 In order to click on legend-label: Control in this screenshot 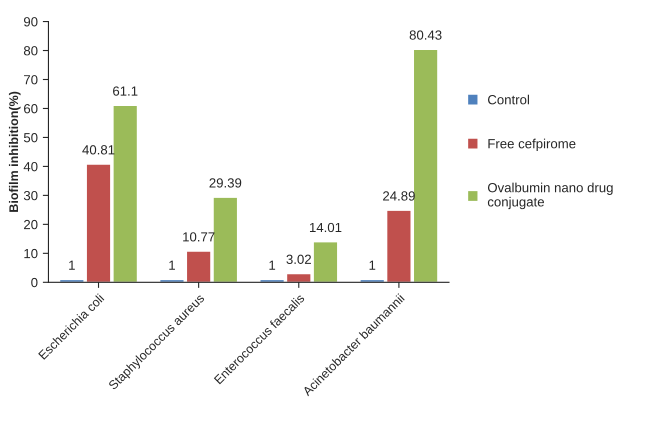, I will do `click(508, 99)`.